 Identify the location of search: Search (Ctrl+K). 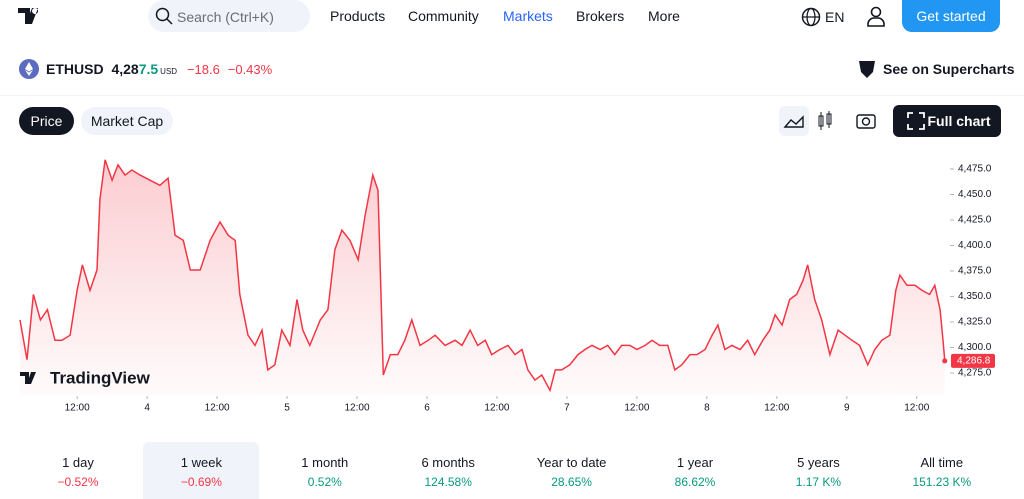
(229, 16).